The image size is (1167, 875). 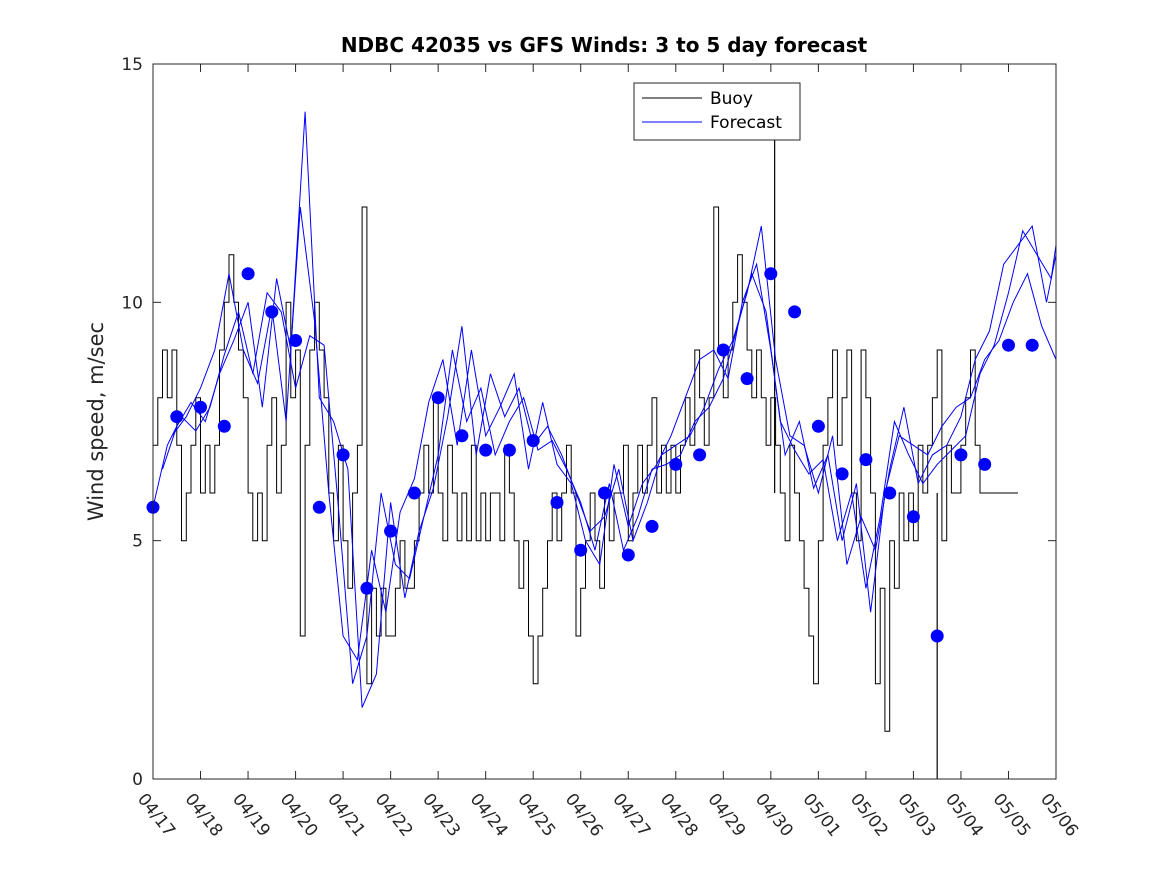 I want to click on y-axis-label: Wind speed, m/sec, so click(x=96, y=421).